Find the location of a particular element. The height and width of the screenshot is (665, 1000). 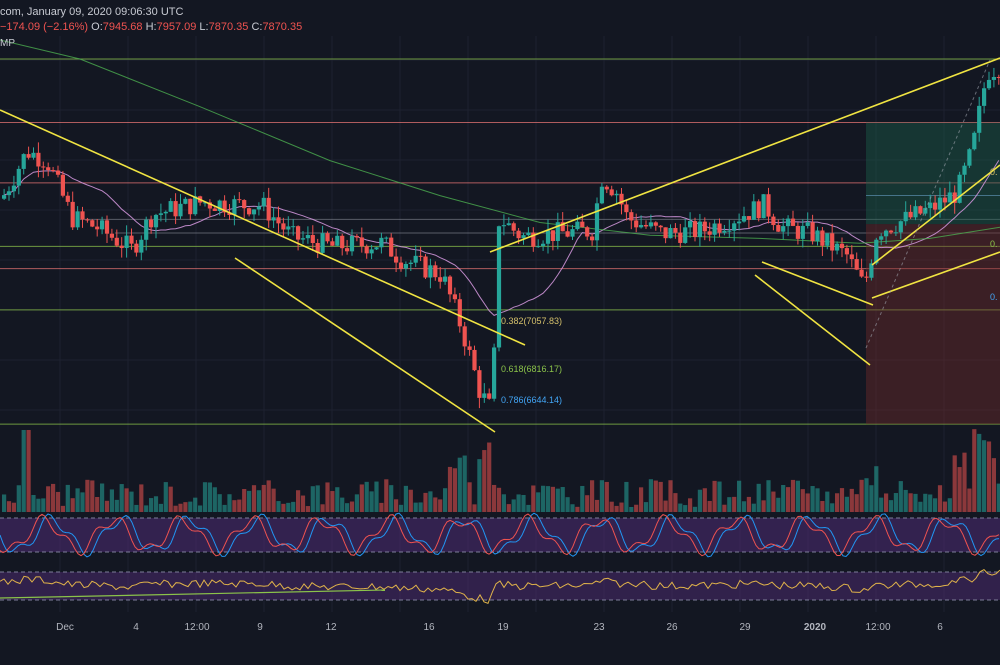

high-value: 7957.09 is located at coordinates (176, 27).